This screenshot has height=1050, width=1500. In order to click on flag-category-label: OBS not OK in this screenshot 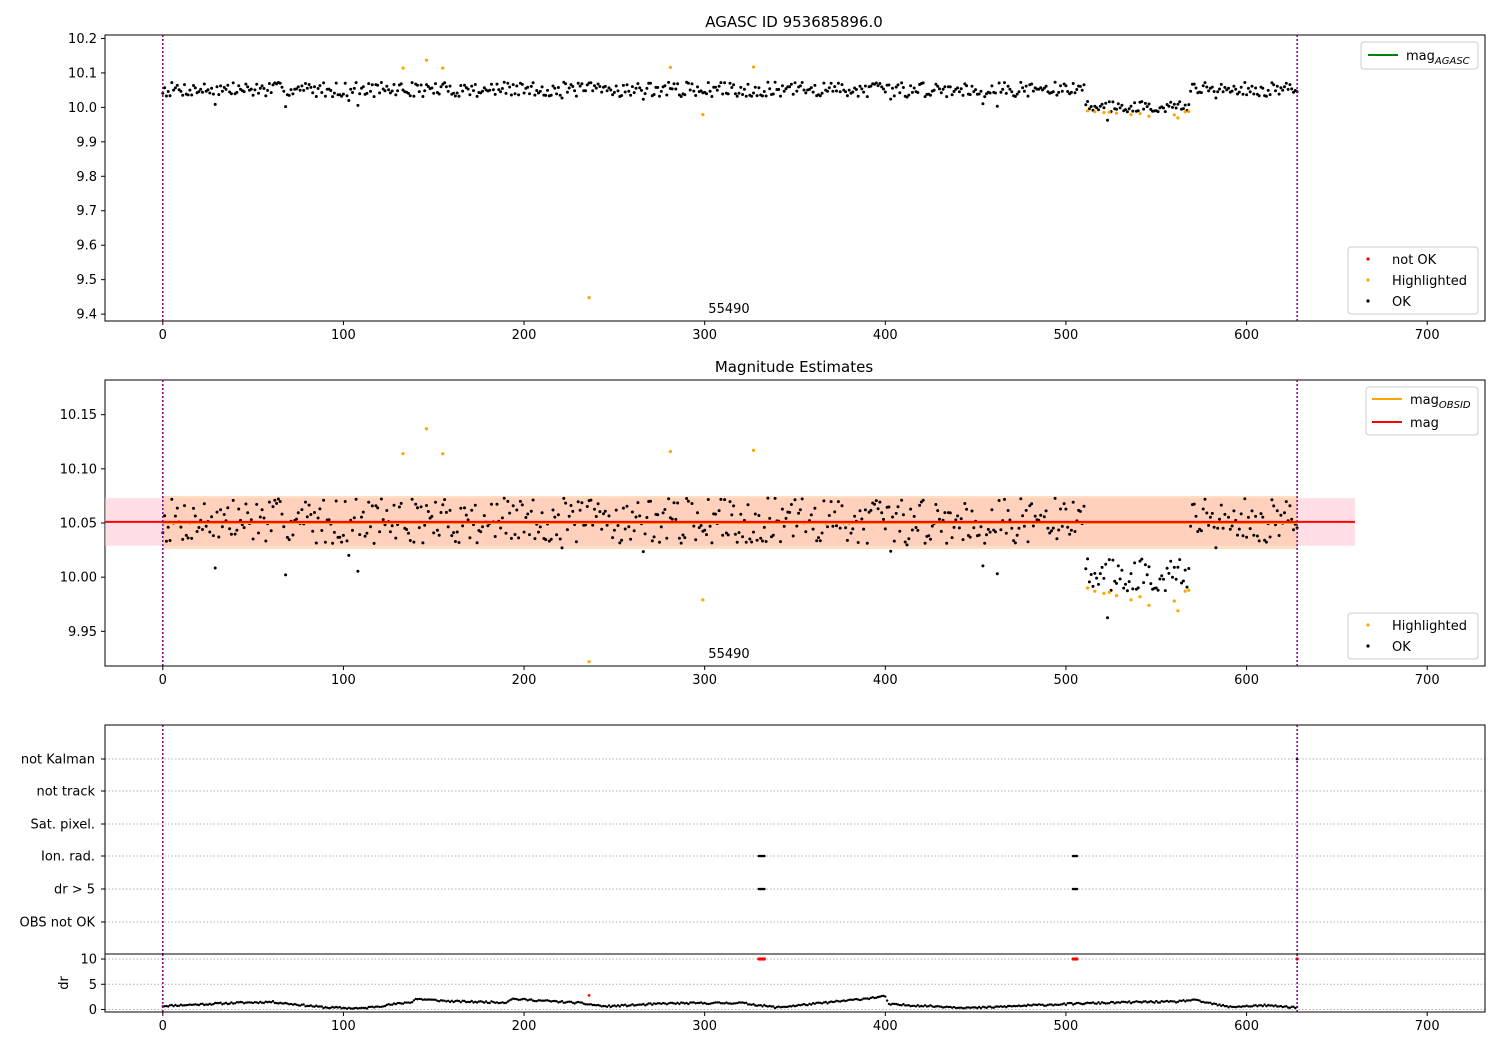, I will do `click(58, 923)`.